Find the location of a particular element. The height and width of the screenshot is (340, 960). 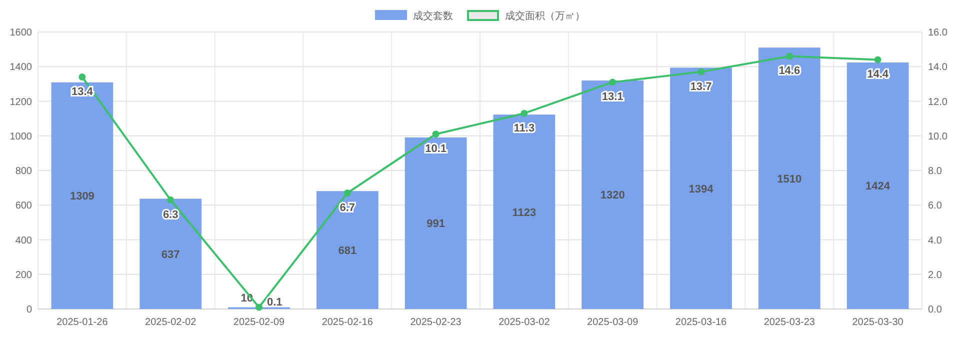

data-label: 637 is located at coordinates (170, 254).